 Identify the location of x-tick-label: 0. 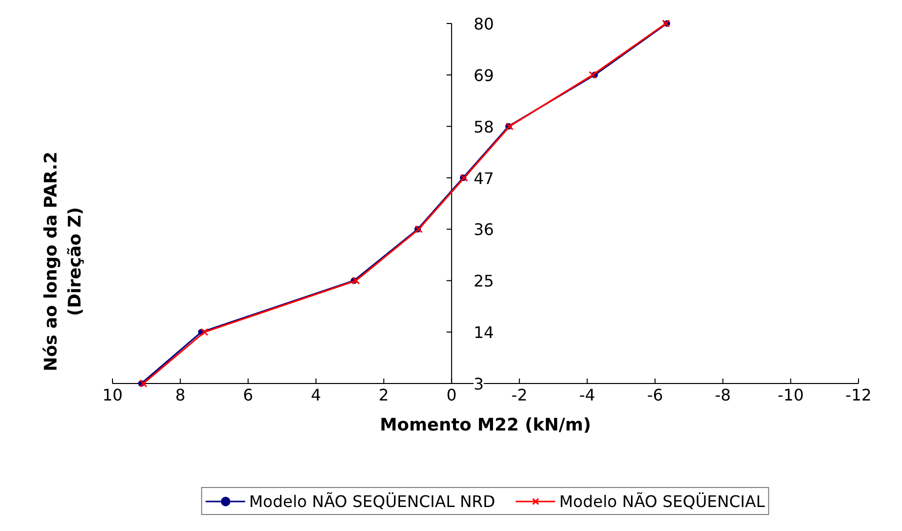
(451, 395).